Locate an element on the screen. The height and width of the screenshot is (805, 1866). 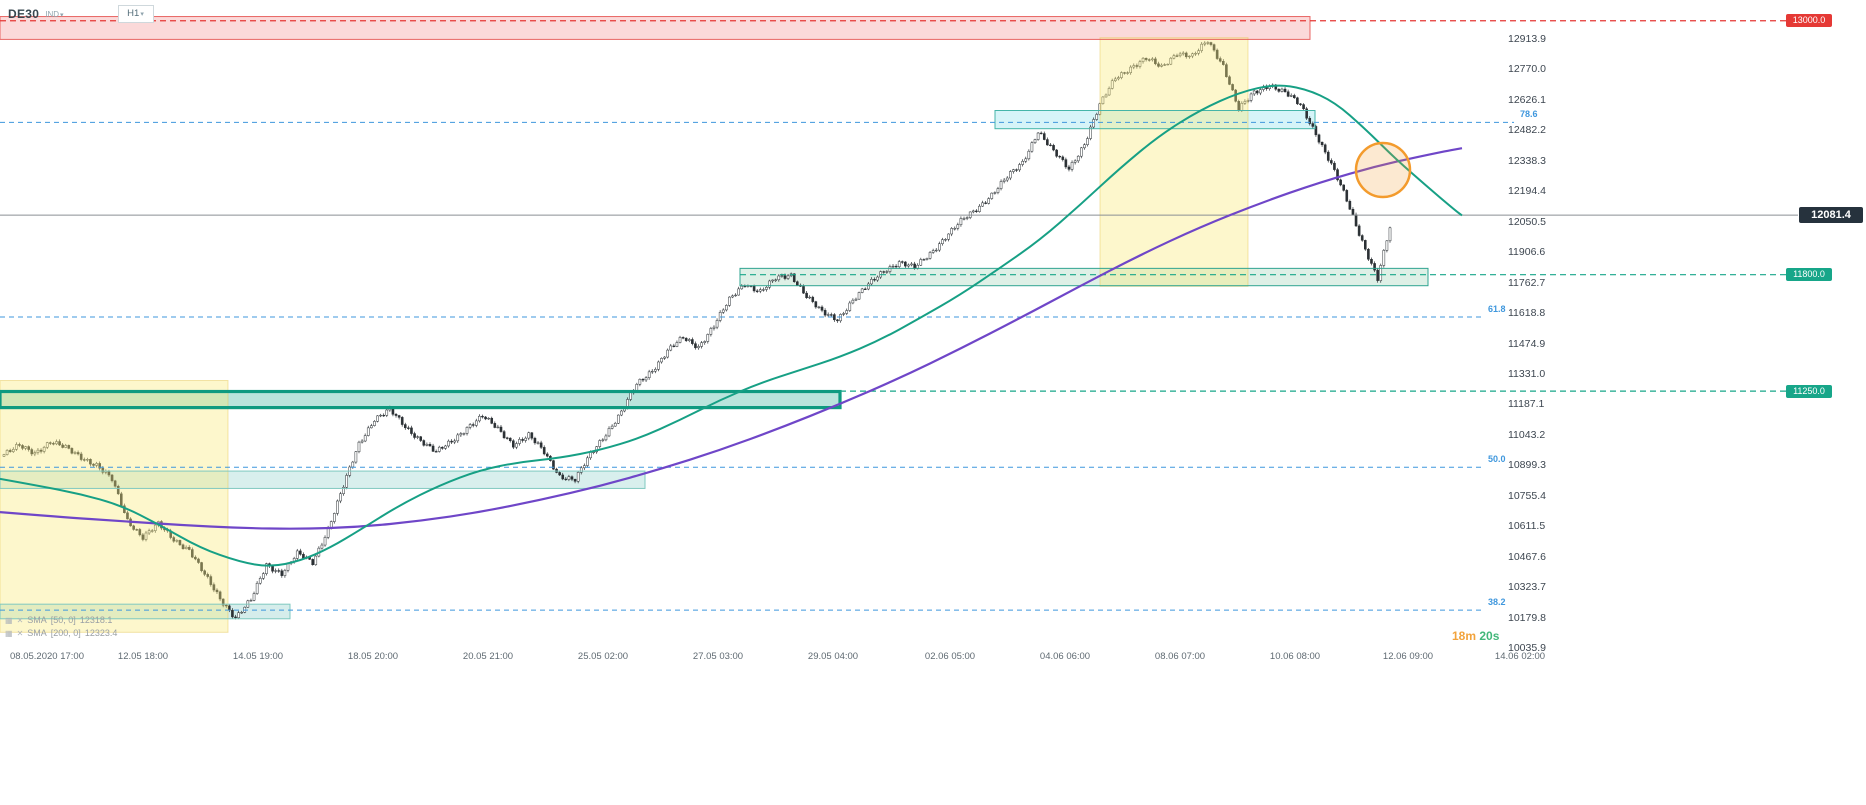
price-axis-label: 10899.3 is located at coordinates (1527, 465).